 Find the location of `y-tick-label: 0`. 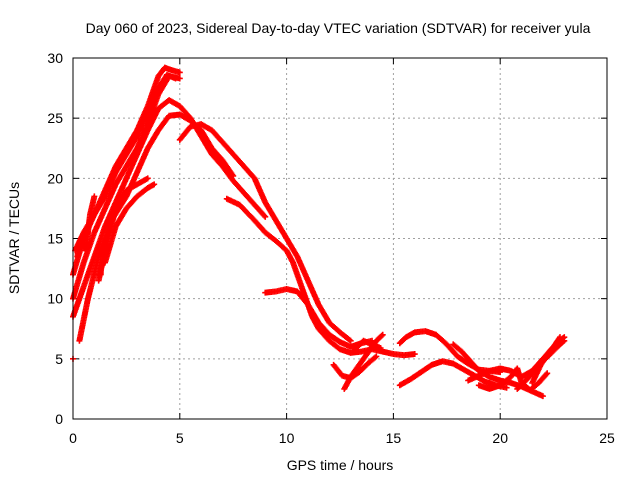

y-tick-label: 0 is located at coordinates (59, 419).